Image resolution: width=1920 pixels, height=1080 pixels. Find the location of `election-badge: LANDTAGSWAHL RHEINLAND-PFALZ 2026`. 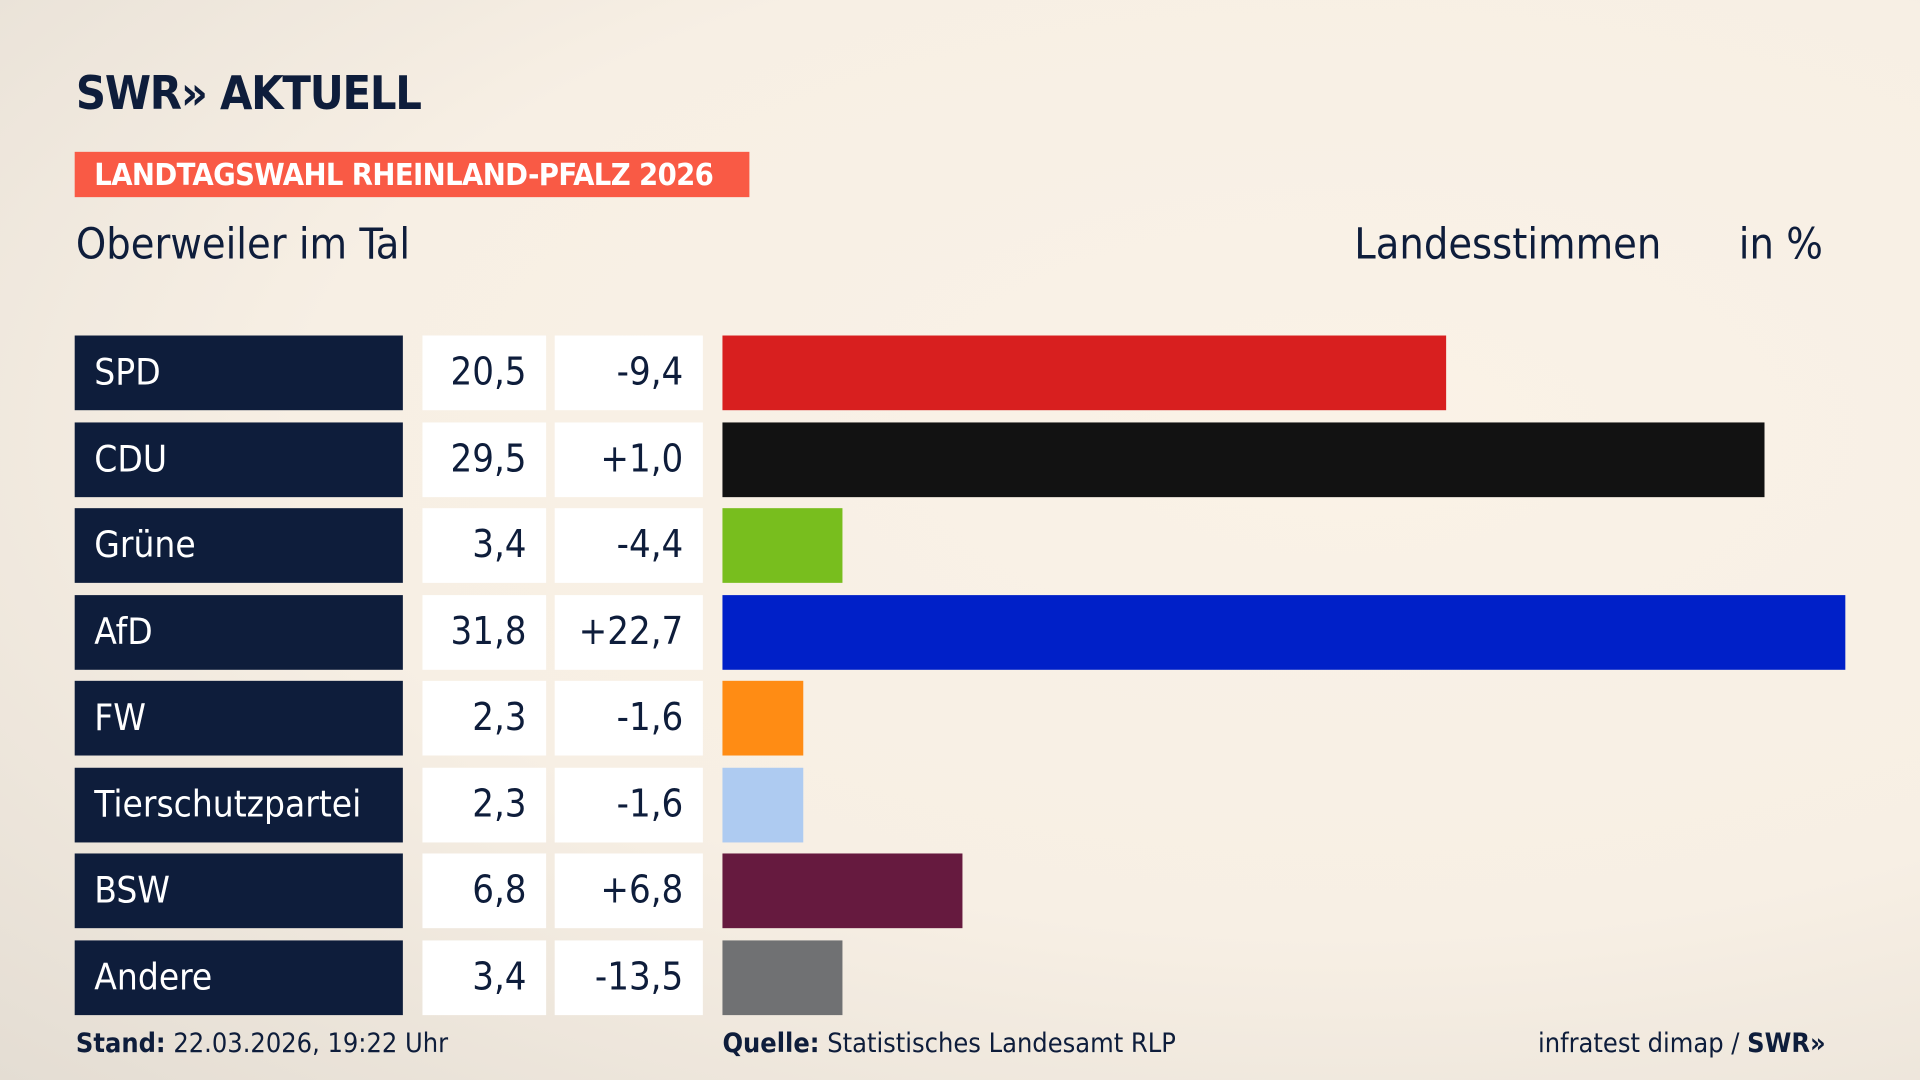

election-badge: LANDTAGSWAHL RHEINLAND-PFALZ 2026 is located at coordinates (412, 174).